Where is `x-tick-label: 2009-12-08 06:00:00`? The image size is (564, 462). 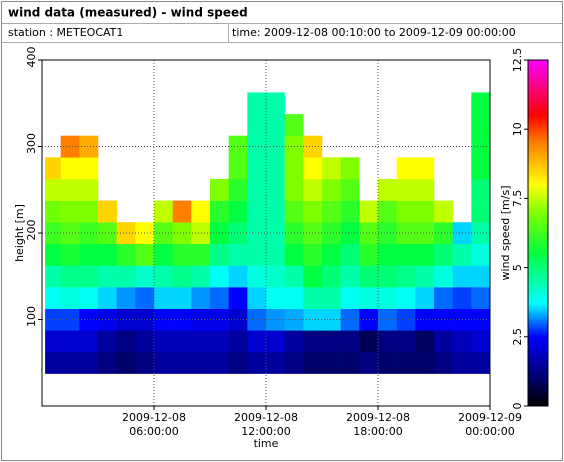
x-tick-label: 2009-12-08 06:00:00 is located at coordinates (154, 424).